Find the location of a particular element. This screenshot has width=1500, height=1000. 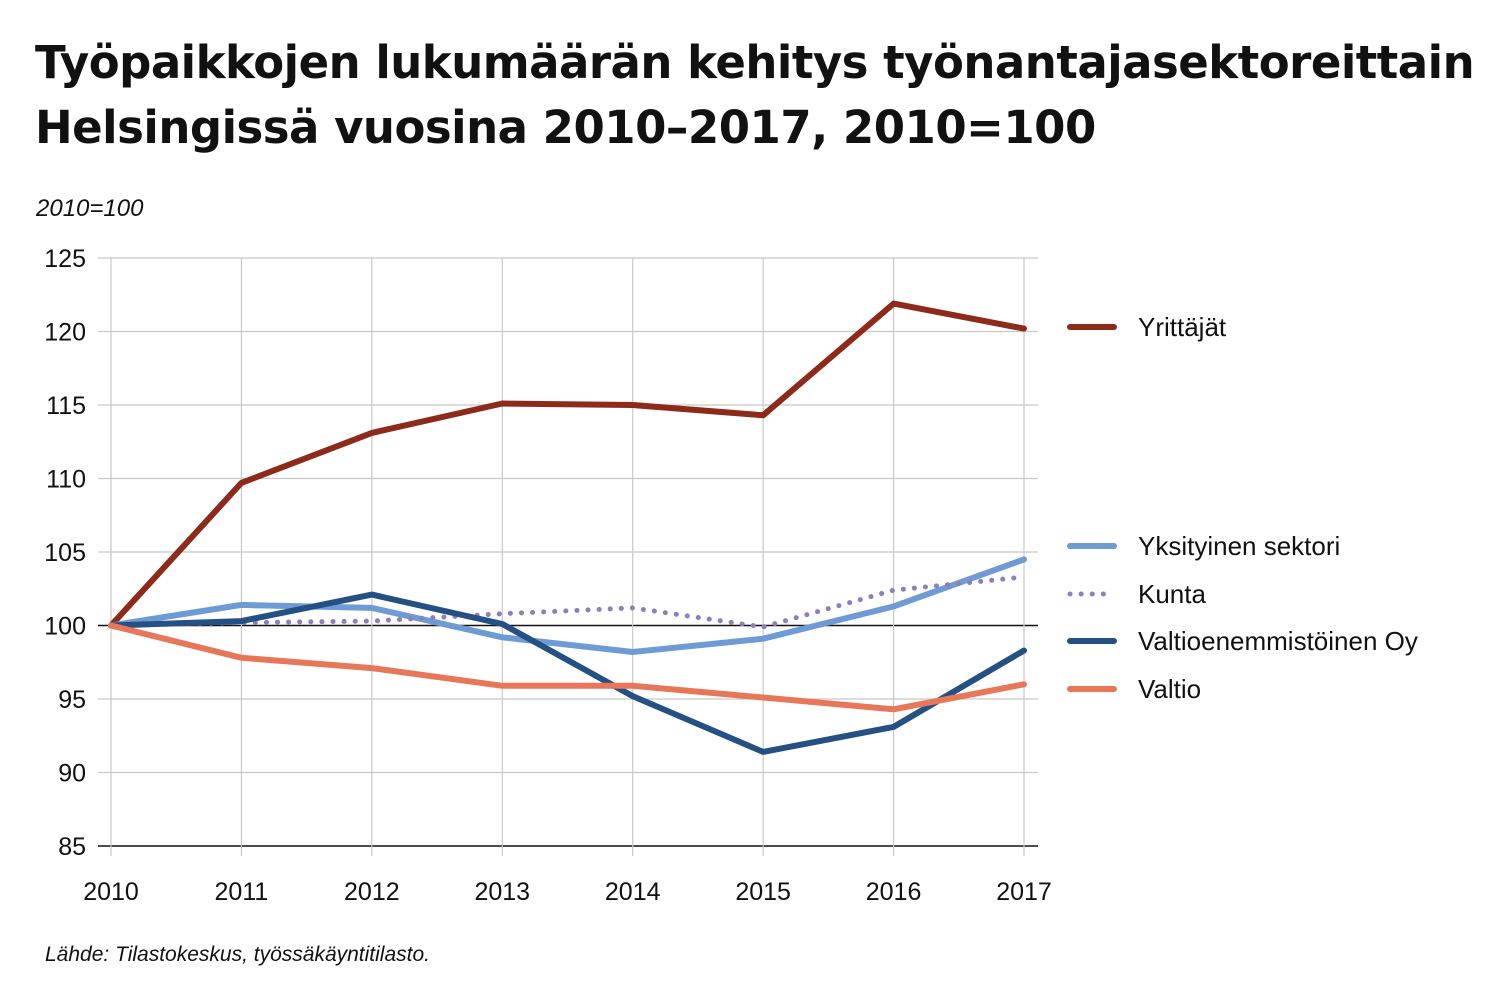

y-tick-label: 120 is located at coordinates (65, 333).